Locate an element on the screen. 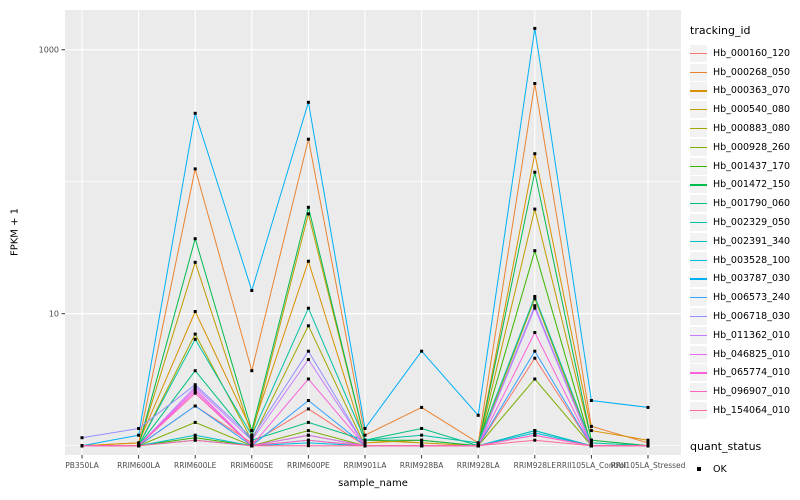 This screenshot has height=500, width=800. legend-entry: Hb_000363_070 is located at coordinates (745, 91).